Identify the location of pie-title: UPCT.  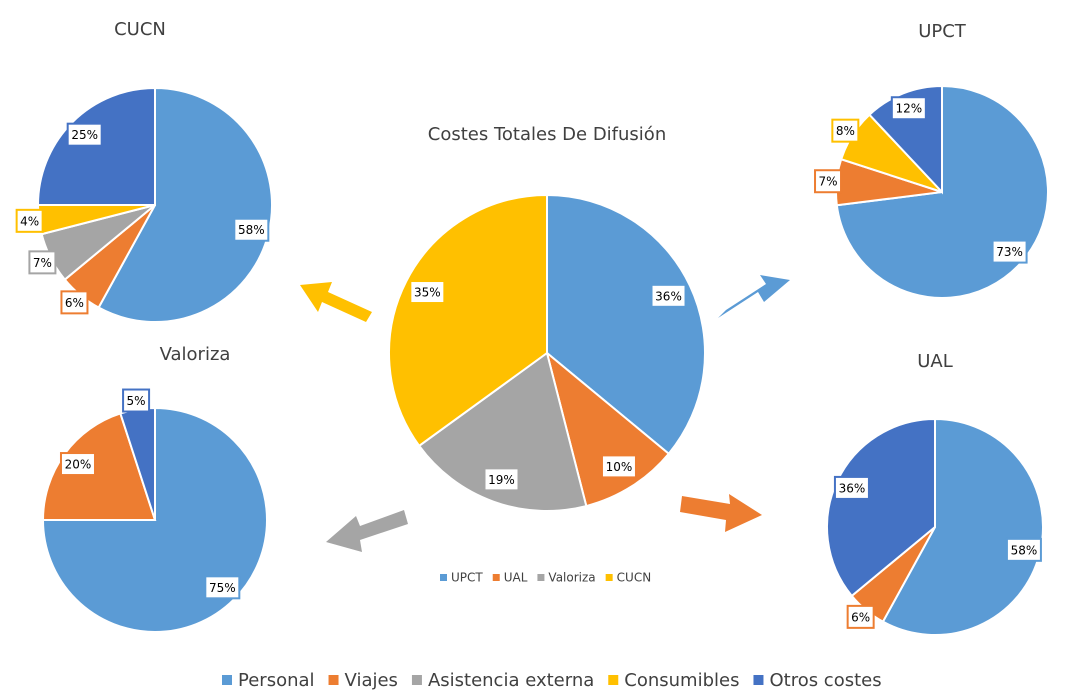
(942, 31).